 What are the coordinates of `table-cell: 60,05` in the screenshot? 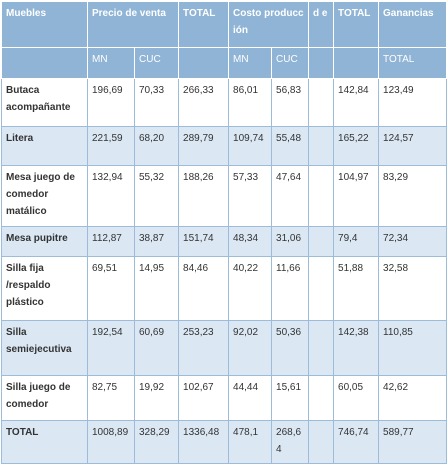 It's located at (356, 398).